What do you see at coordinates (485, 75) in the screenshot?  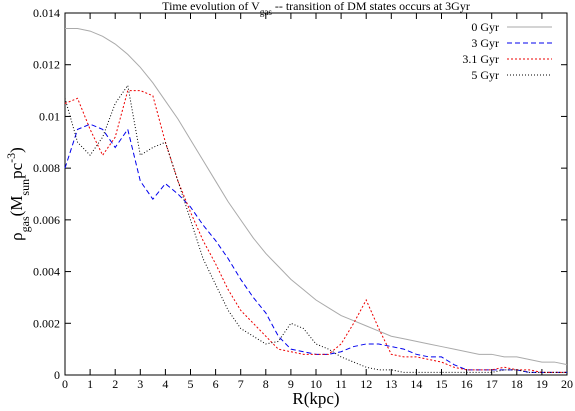 I see `legend-label: 5 Gyr` at bounding box center [485, 75].